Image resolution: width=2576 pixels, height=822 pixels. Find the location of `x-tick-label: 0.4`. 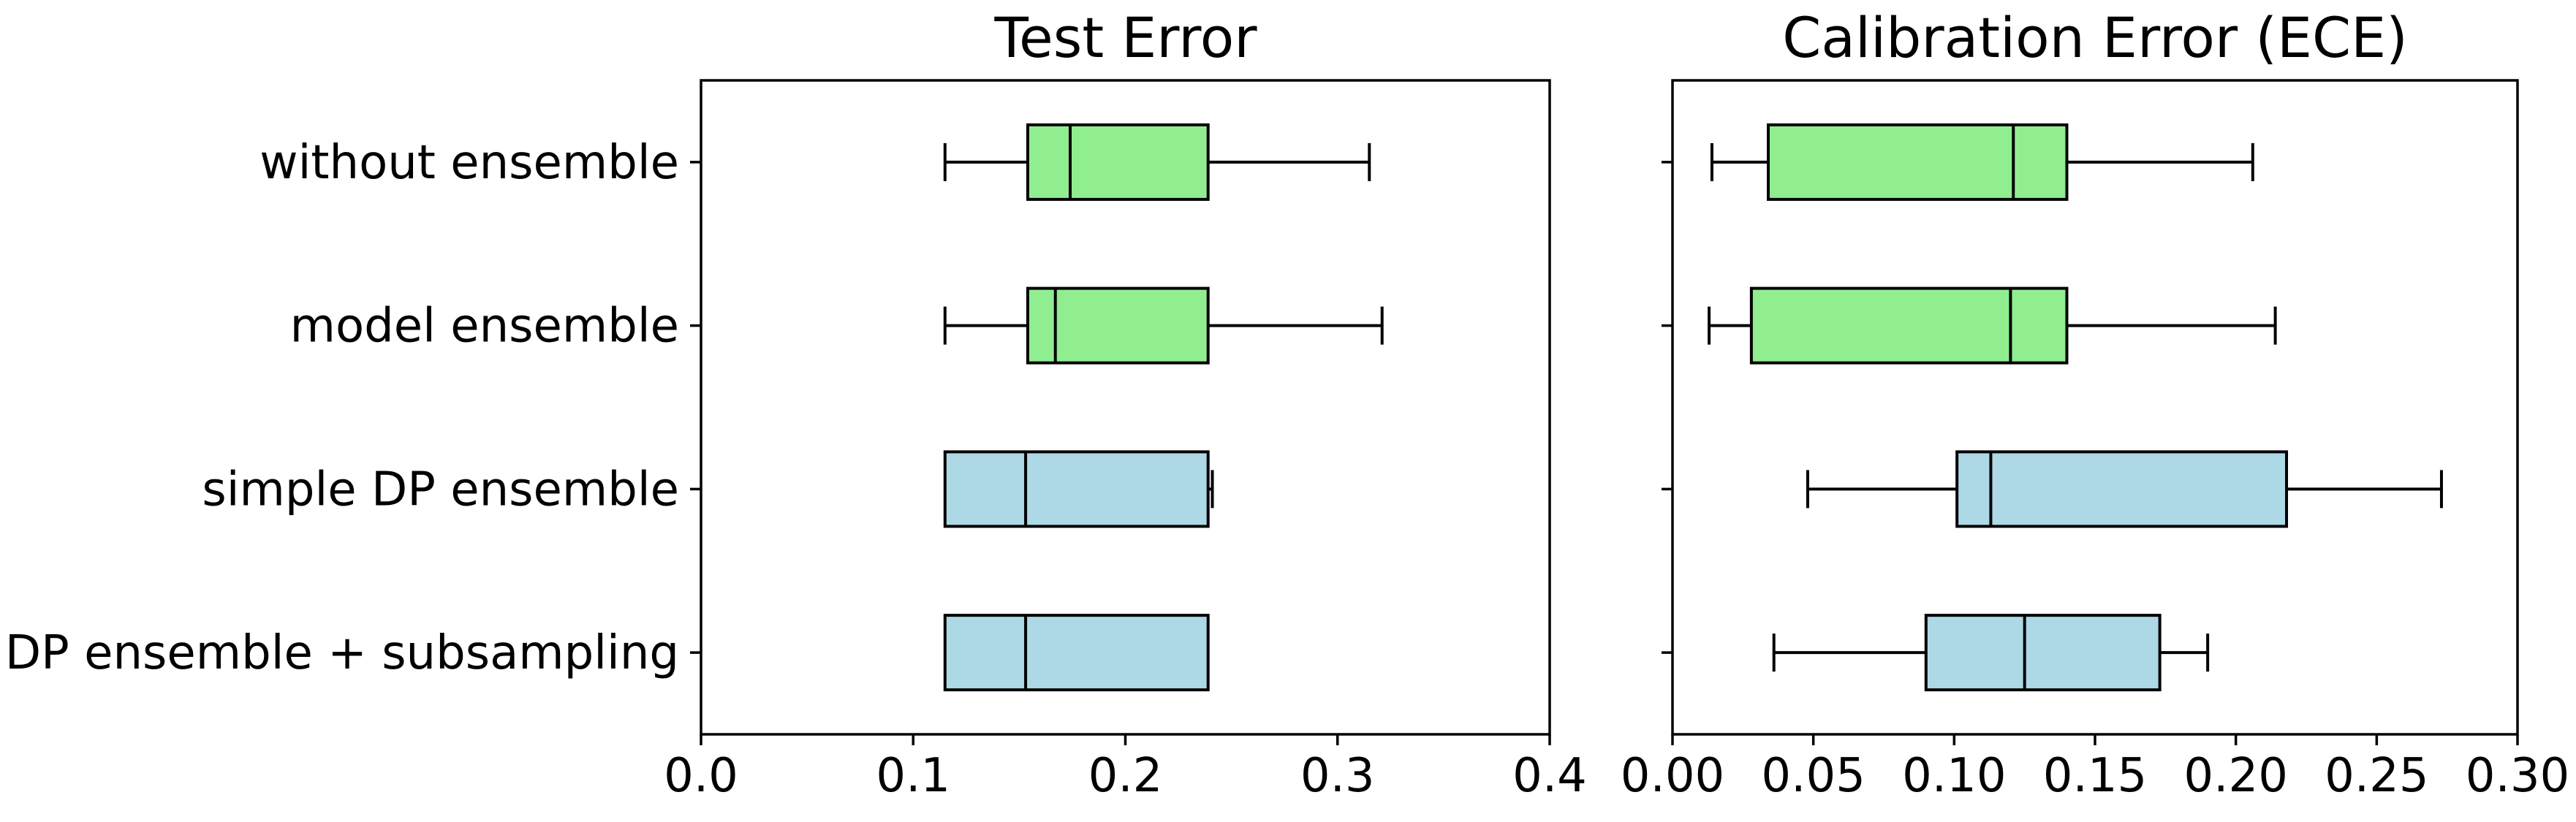

x-tick-label: 0.4 is located at coordinates (1549, 776).